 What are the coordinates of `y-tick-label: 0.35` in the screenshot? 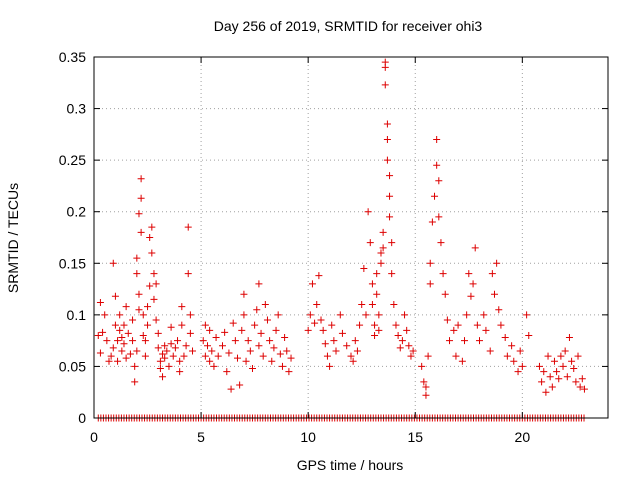 It's located at (72, 57).